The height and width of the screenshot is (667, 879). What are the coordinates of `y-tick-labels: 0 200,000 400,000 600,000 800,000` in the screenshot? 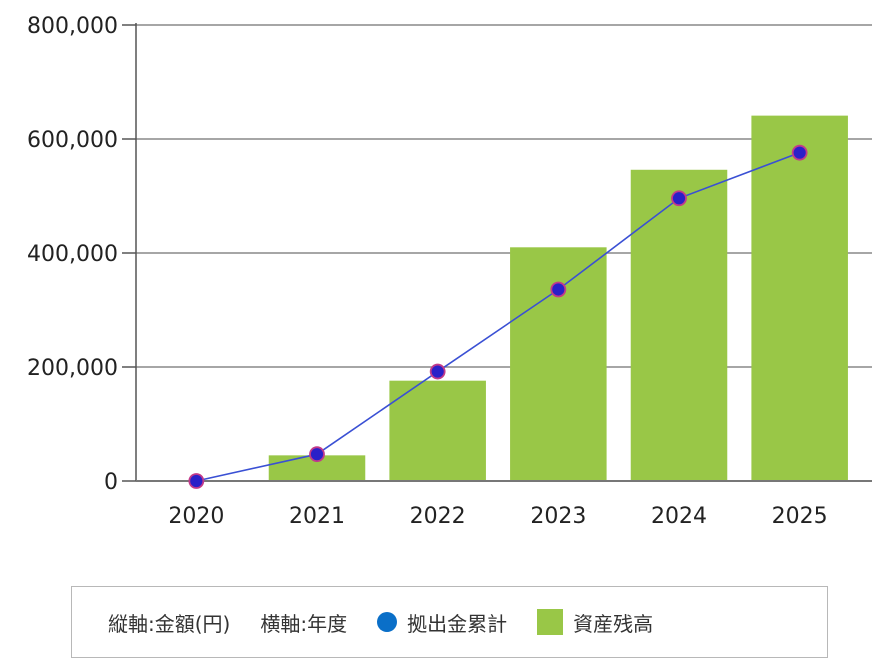 It's located at (72, 254).